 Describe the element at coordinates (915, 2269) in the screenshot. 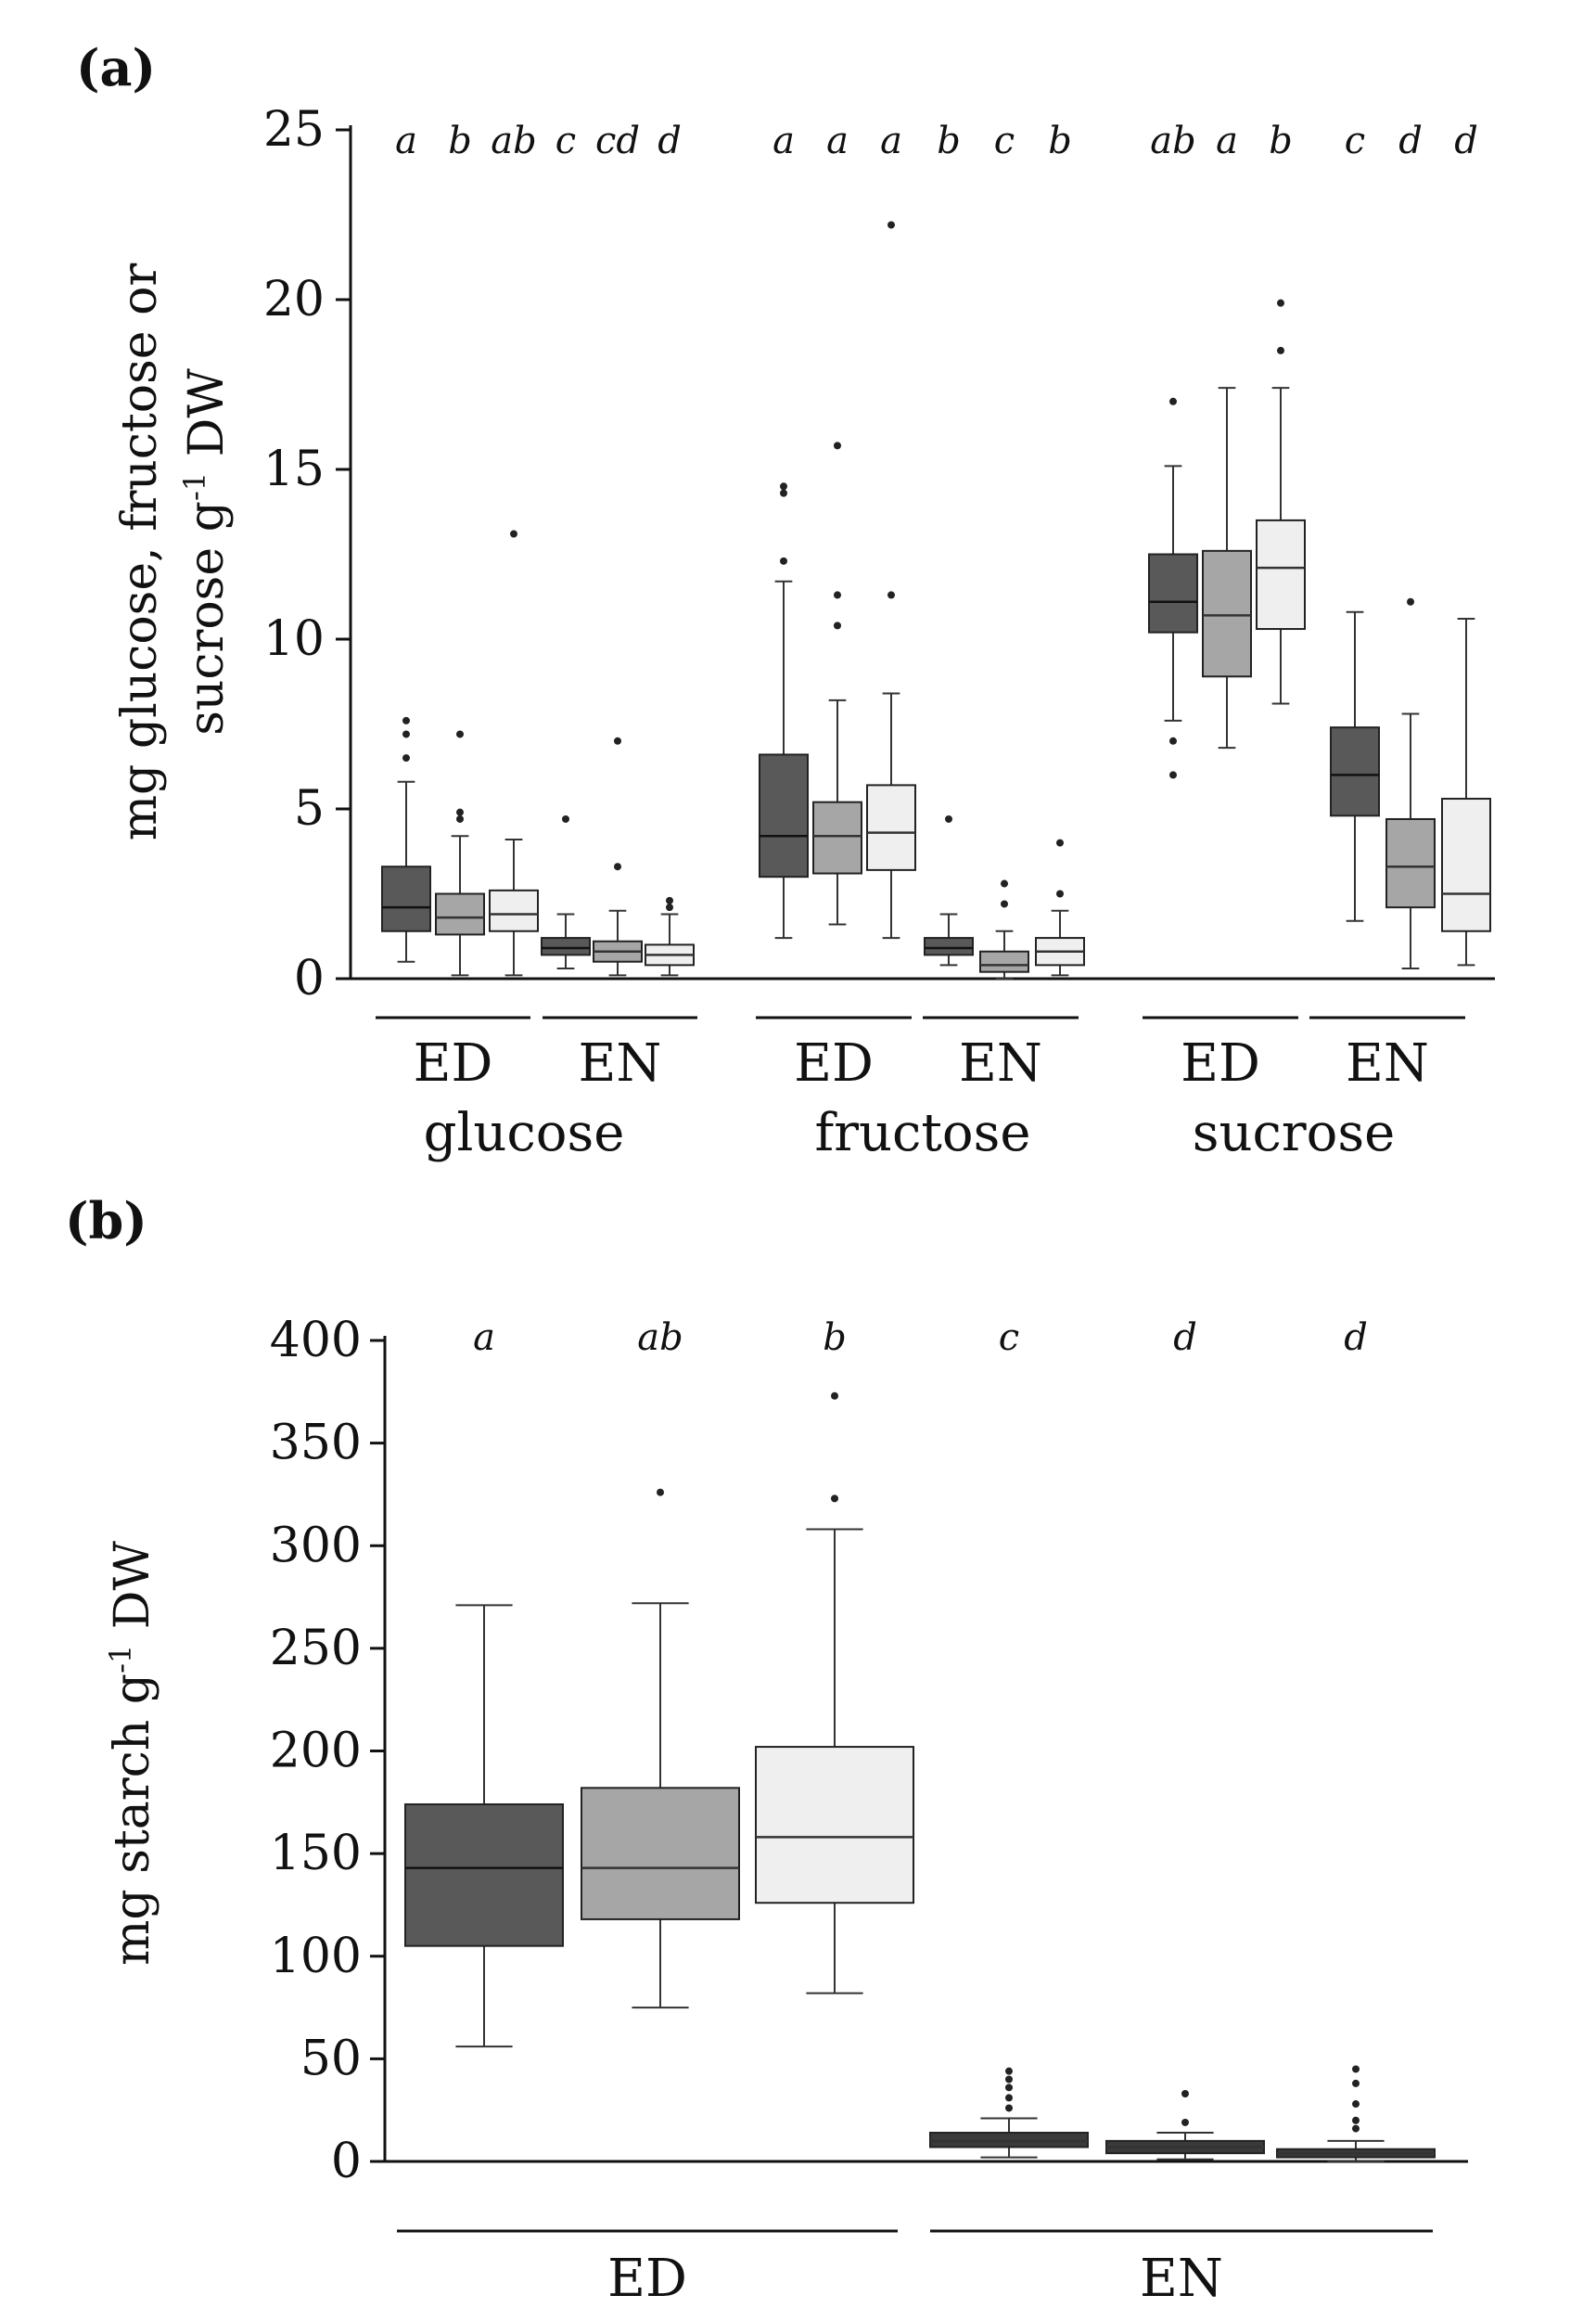

I see `panel-b-group-labels: ED EN` at that location.